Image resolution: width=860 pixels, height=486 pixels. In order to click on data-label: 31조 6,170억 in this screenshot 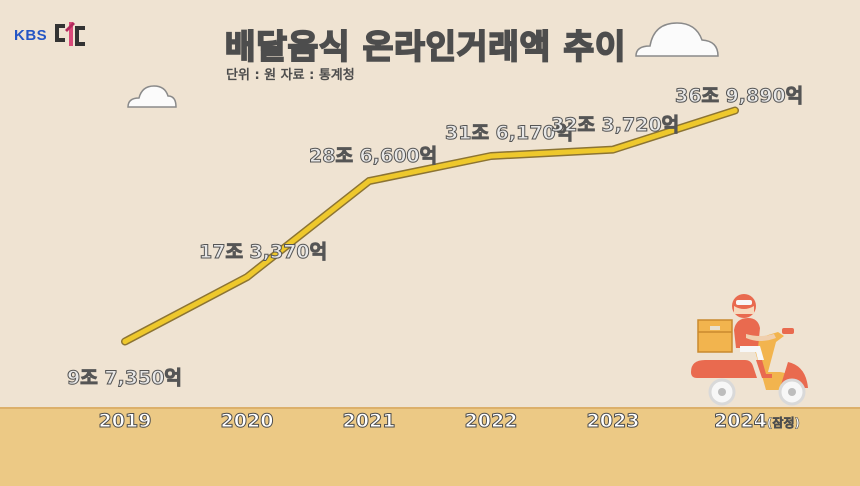, I will do `click(509, 133)`.